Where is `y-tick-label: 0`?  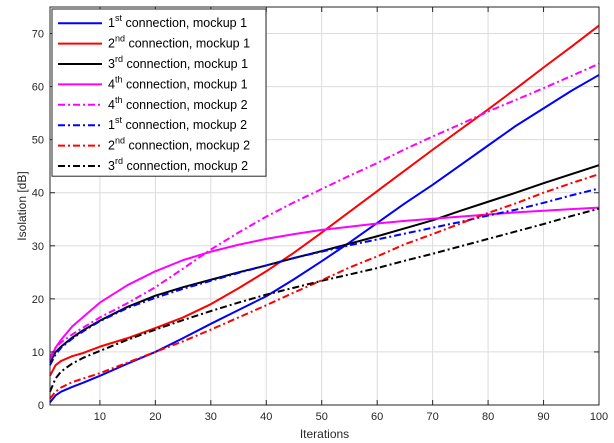 y-tick-label: 0 is located at coordinates (41, 406).